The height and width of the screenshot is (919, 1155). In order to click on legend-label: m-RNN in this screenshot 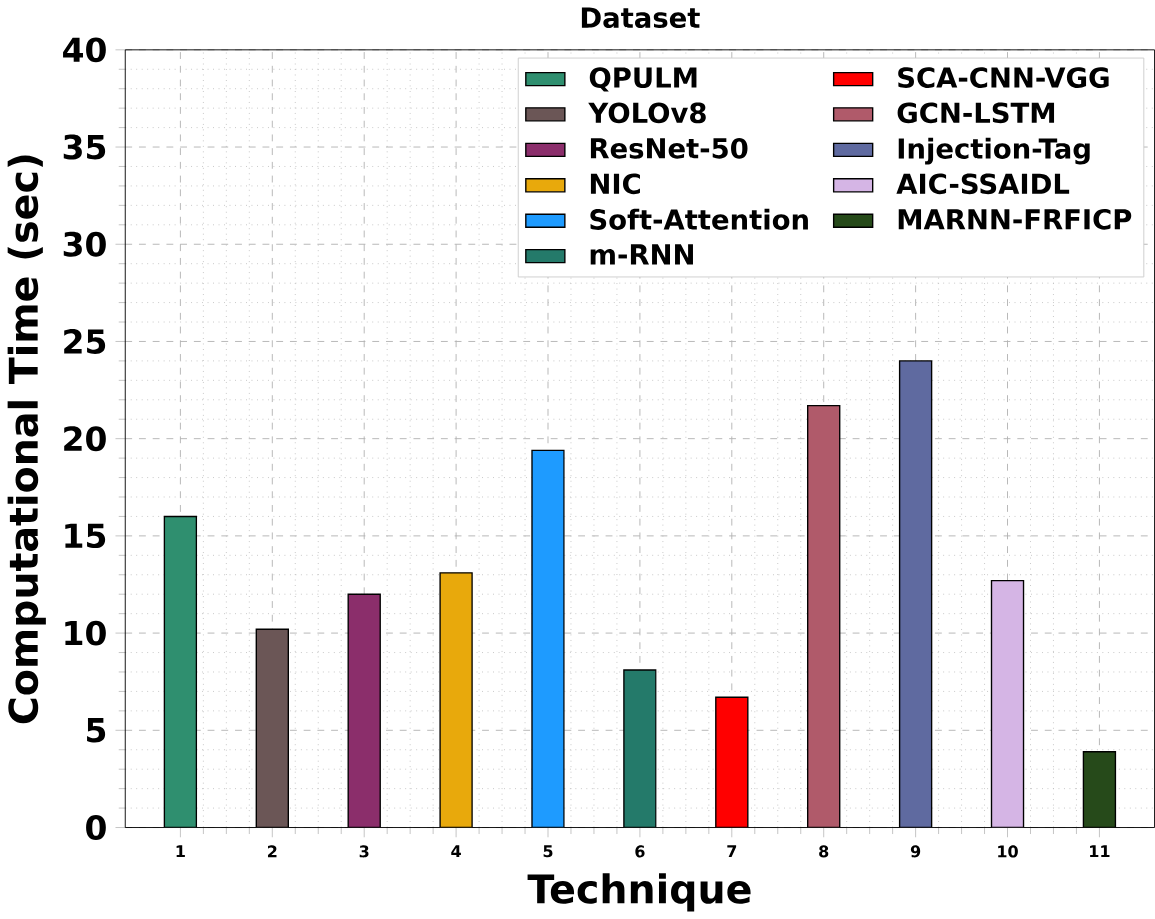, I will do `click(641, 254)`.